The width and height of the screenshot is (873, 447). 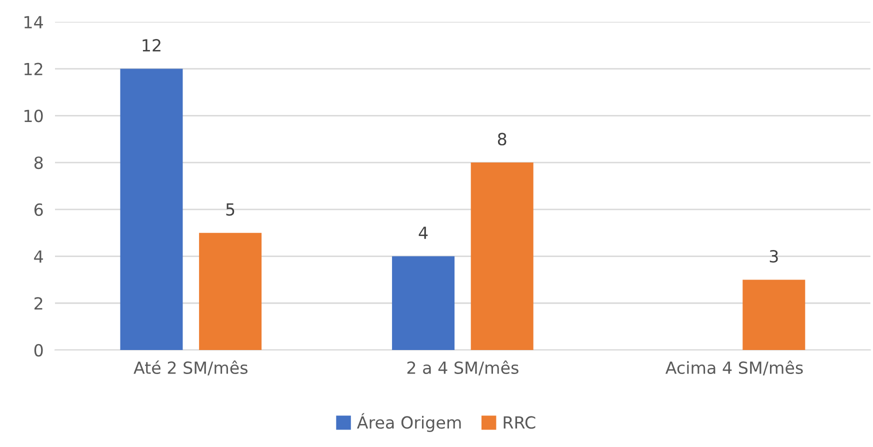 What do you see at coordinates (38, 256) in the screenshot?
I see `y-tick-label: 4` at bounding box center [38, 256].